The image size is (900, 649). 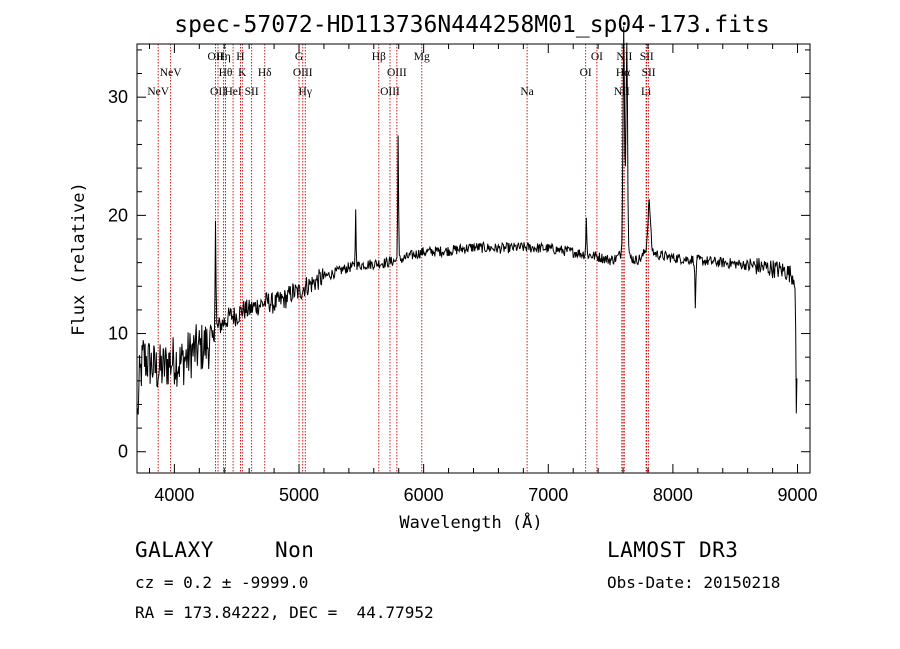 I want to click on x-tick-label: 8000, so click(x=673, y=495).